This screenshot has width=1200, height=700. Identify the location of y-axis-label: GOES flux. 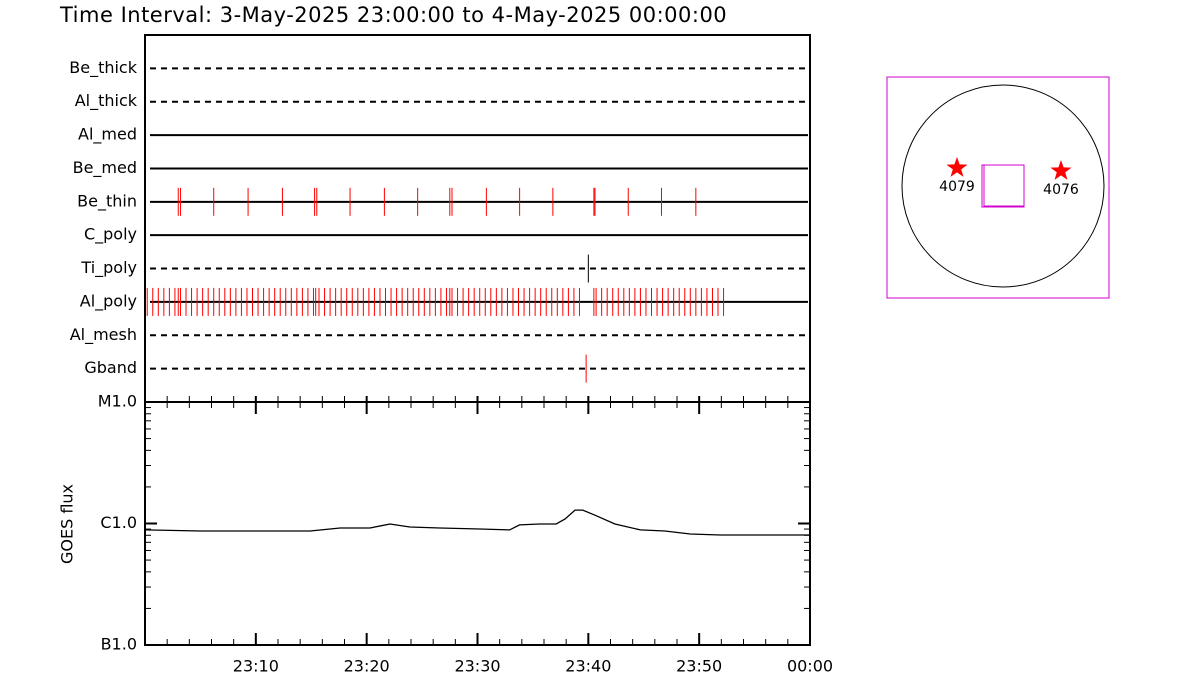
(67, 524).